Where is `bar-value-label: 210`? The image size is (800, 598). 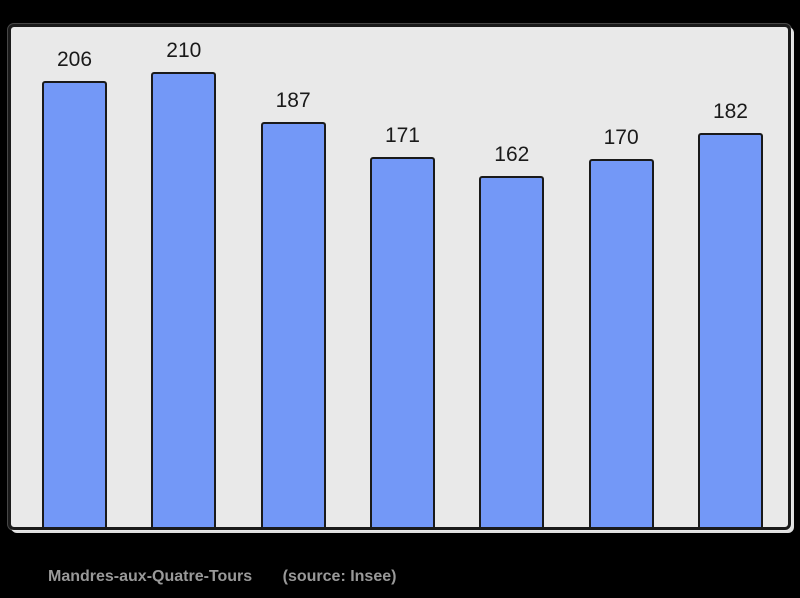
bar-value-label: 210 is located at coordinates (184, 50).